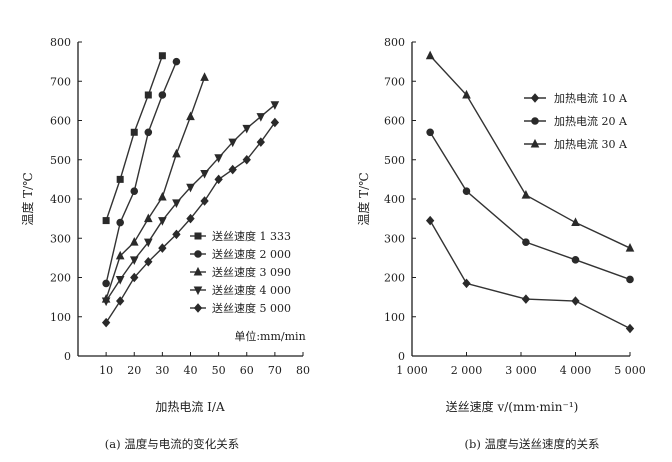  What do you see at coordinates (303, 370) in the screenshot?
I see `x-tick-label: 80` at bounding box center [303, 370].